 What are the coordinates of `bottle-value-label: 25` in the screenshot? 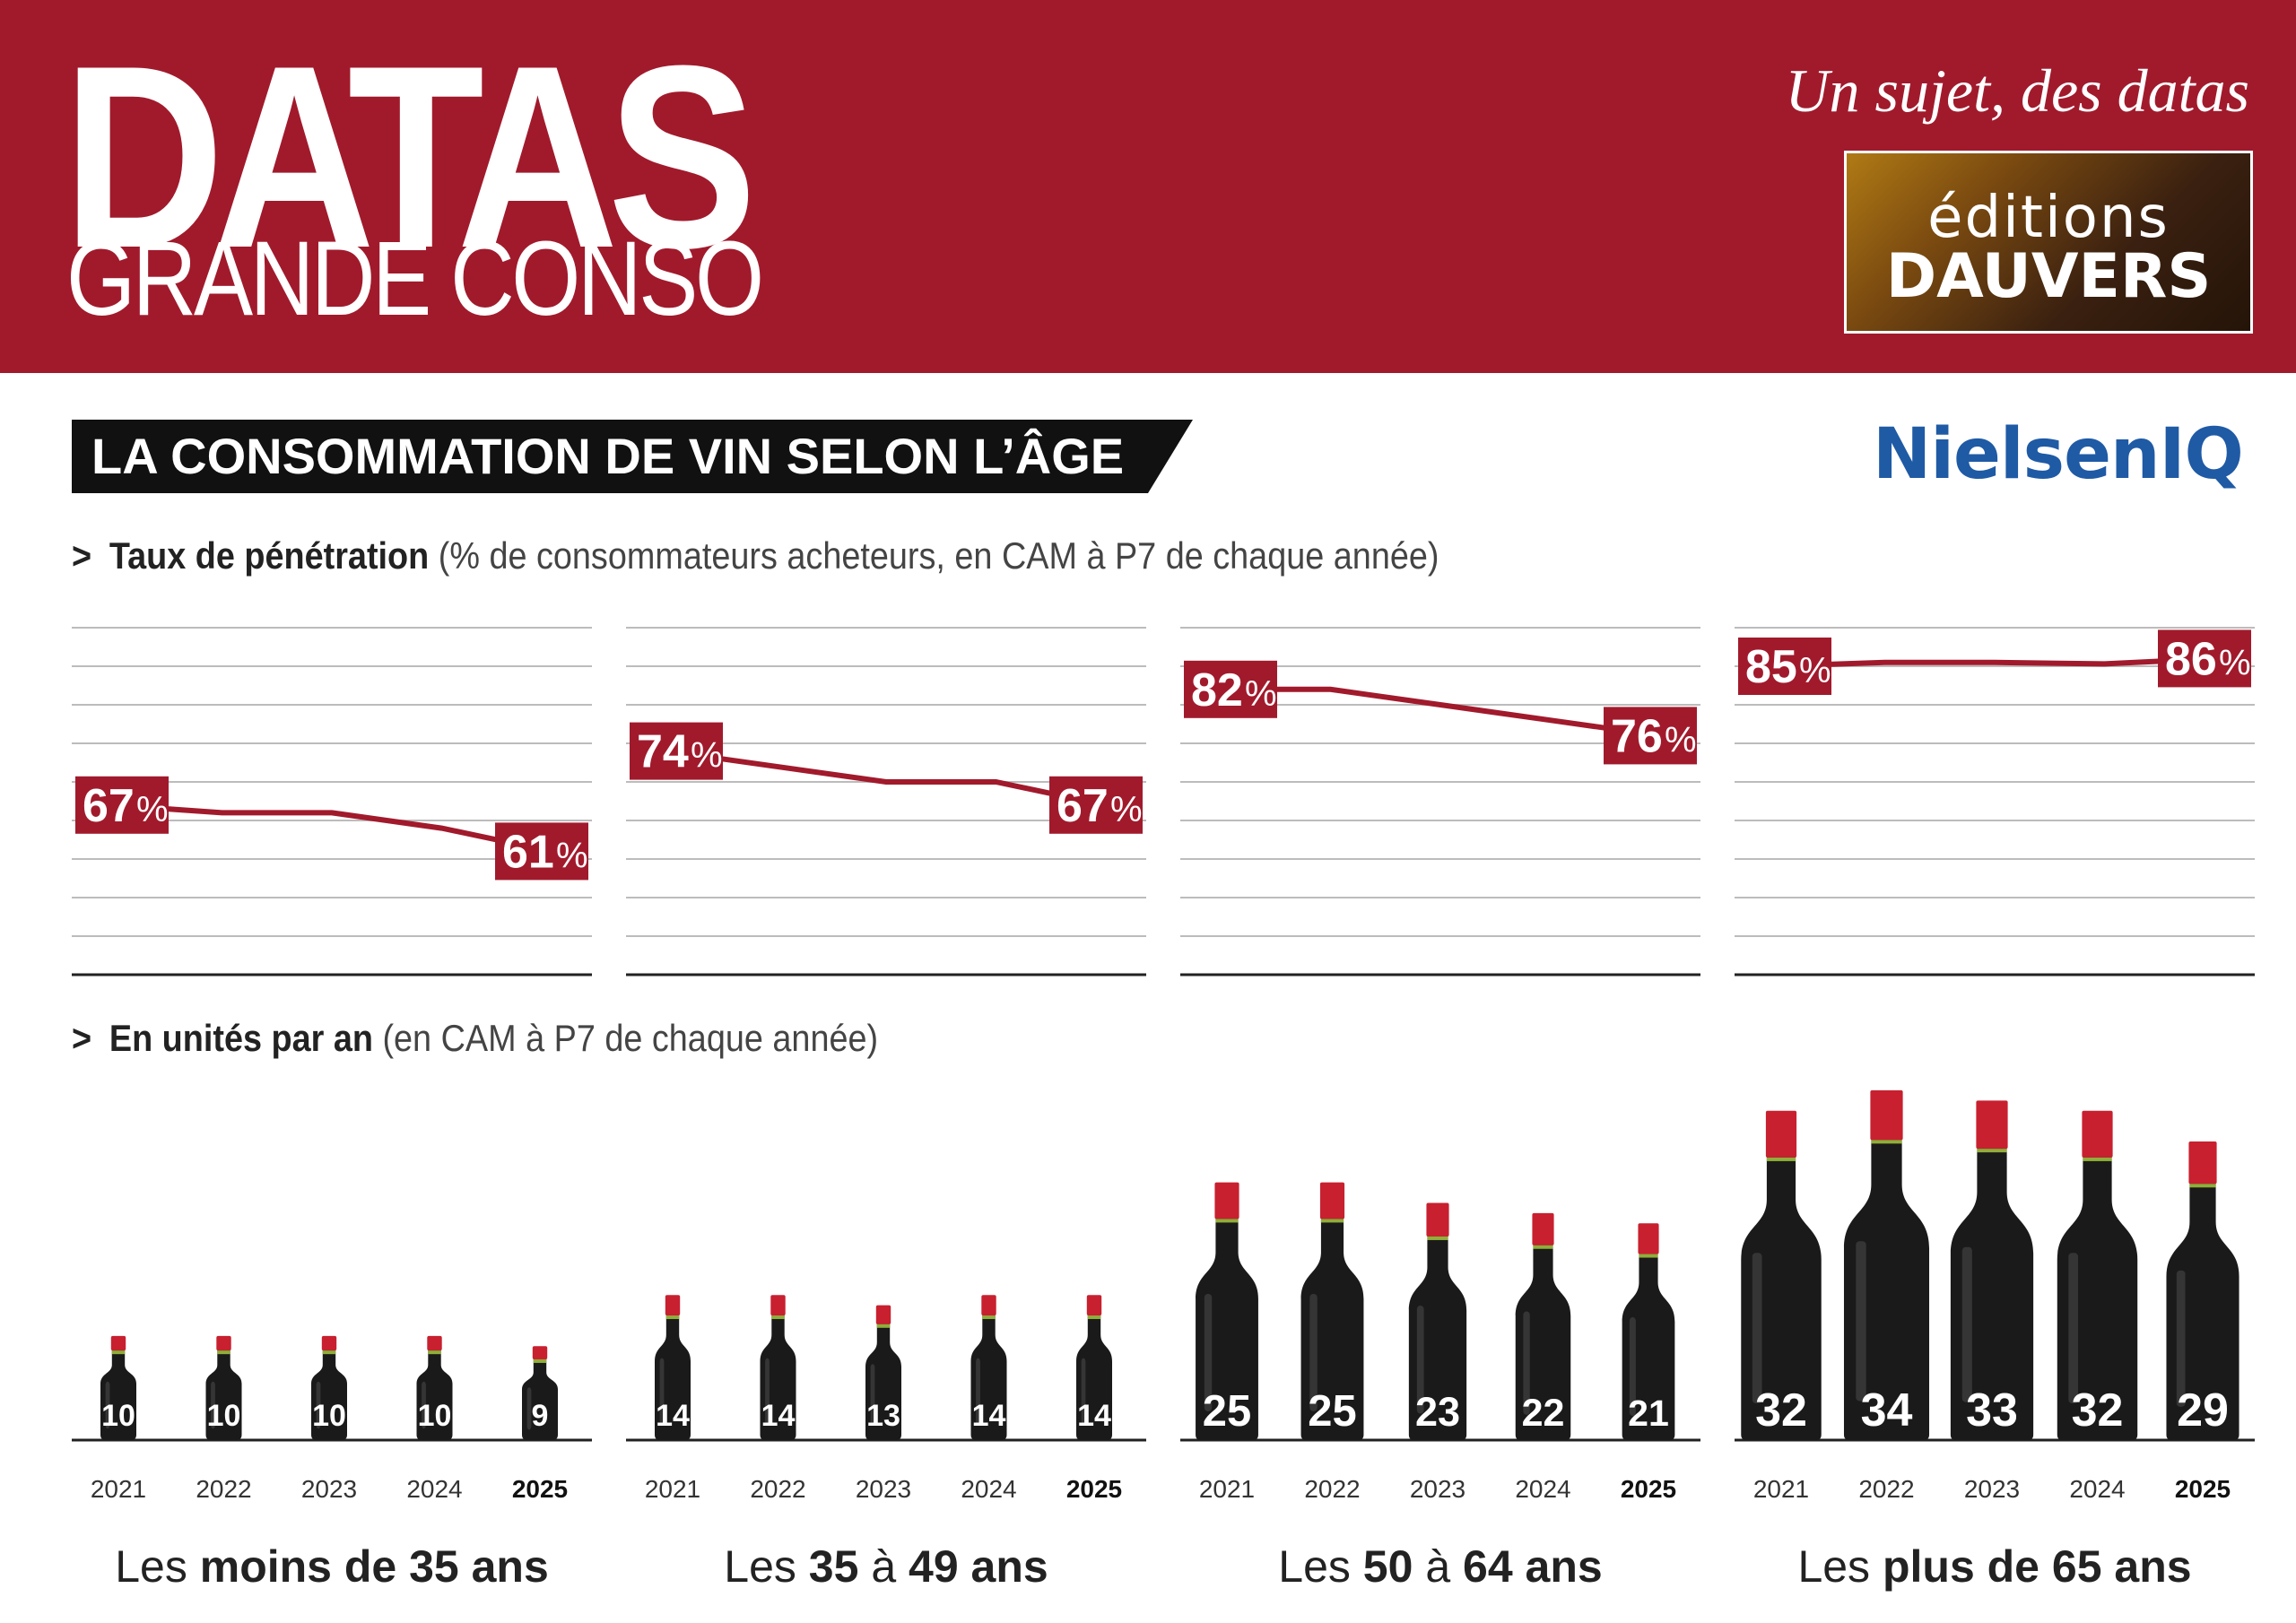 It's located at (1227, 1411).